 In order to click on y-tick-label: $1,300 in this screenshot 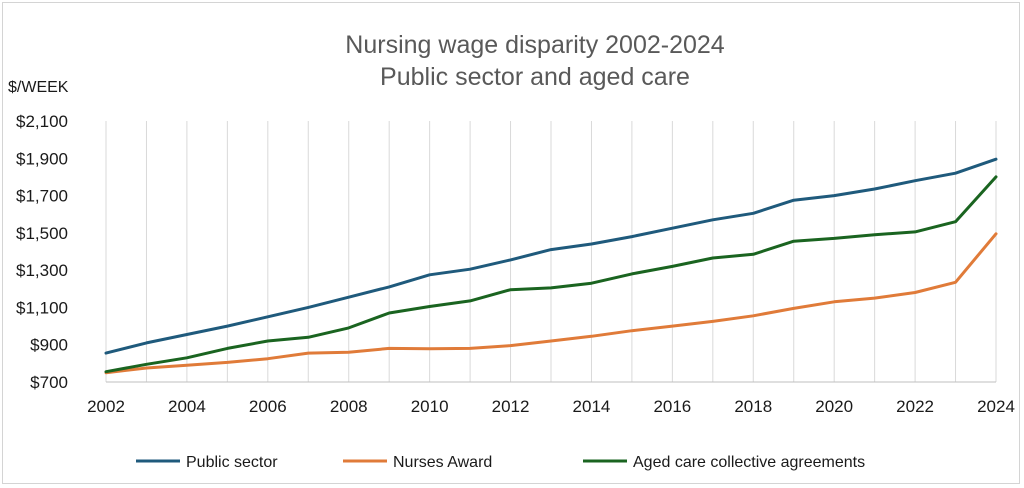, I will do `click(42, 270)`.